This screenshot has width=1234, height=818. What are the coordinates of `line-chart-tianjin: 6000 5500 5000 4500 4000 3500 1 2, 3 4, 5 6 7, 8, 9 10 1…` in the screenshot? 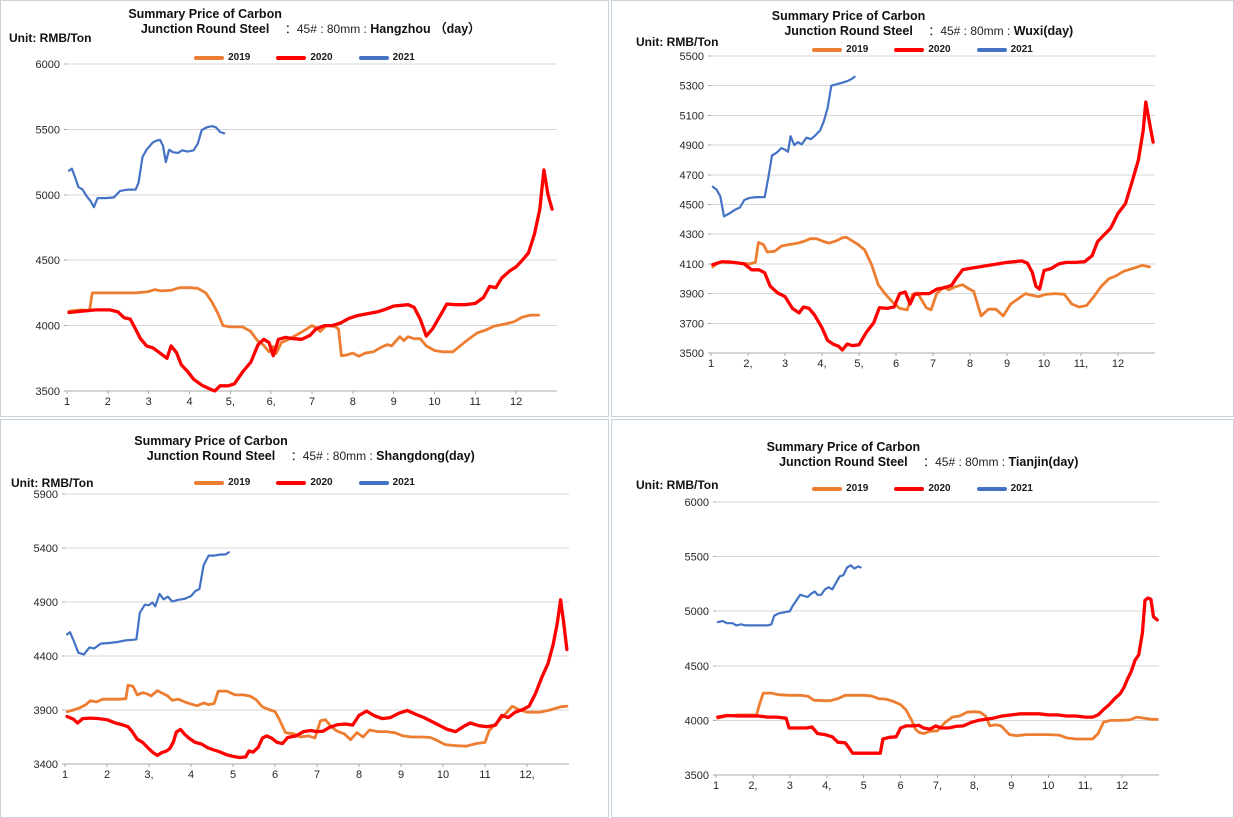 It's located at (922, 644).